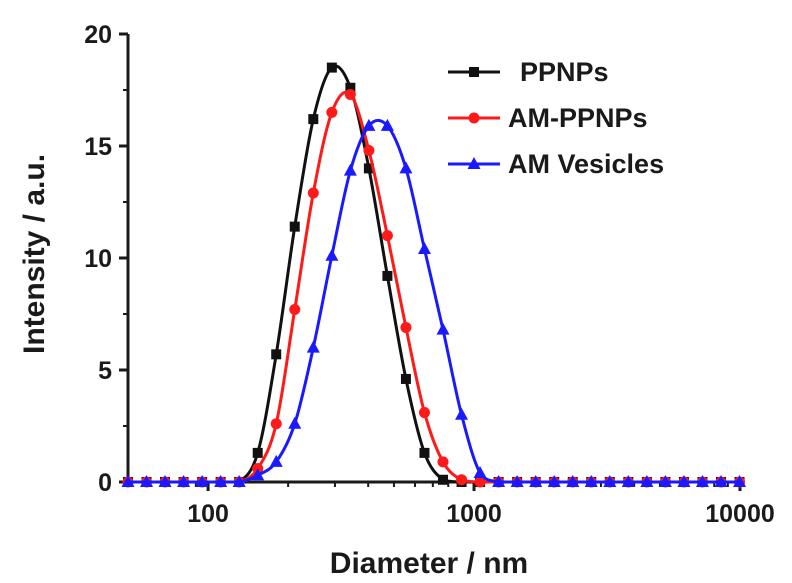  What do you see at coordinates (740, 514) in the screenshot?
I see `x-tick-label: 10000` at bounding box center [740, 514].